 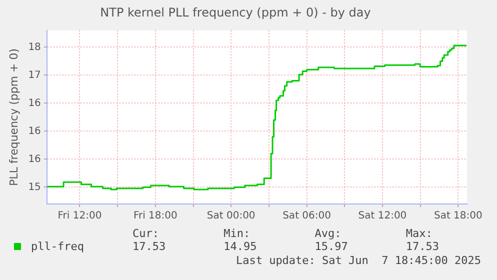 What do you see at coordinates (331, 246) in the screenshot?
I see `text: 15.97` at bounding box center [331, 246].